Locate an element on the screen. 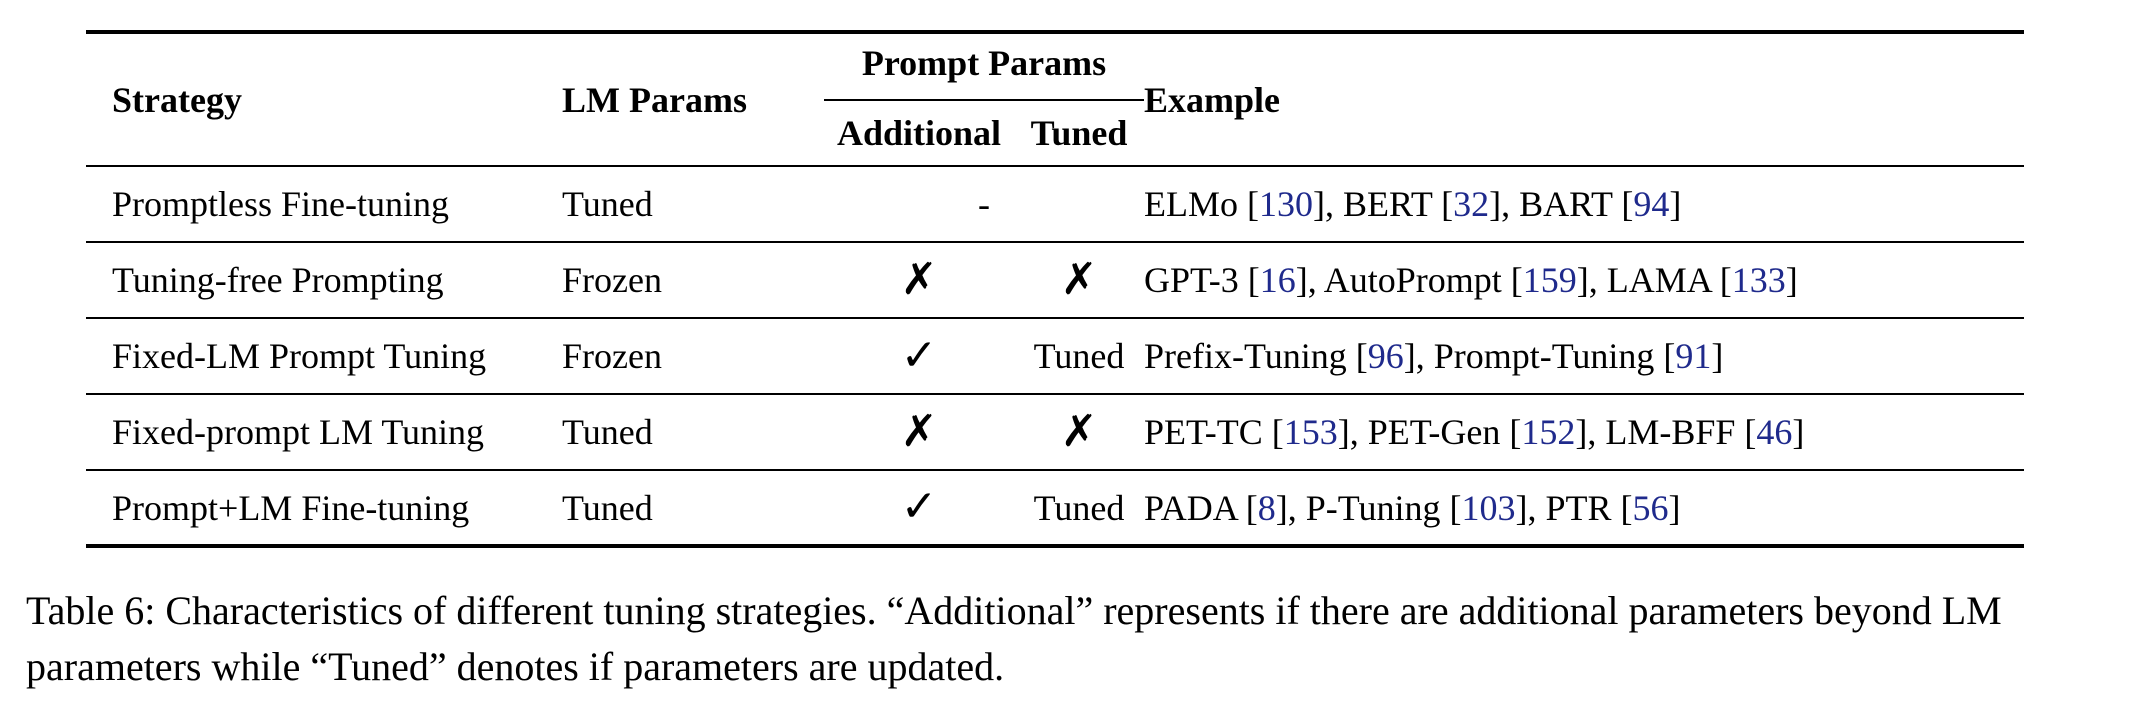 This screenshot has width=2136, height=703. cell-strategy: Fixed-prompt LM Tuning is located at coordinates (298, 432).